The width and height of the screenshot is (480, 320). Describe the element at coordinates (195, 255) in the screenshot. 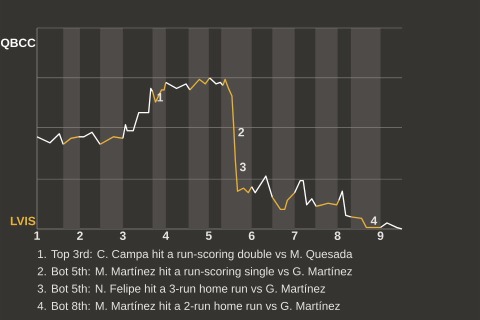

I see `text: 1. Top 3rd: C. Campa hit a run-scoring double vs M. Quesada` at that location.